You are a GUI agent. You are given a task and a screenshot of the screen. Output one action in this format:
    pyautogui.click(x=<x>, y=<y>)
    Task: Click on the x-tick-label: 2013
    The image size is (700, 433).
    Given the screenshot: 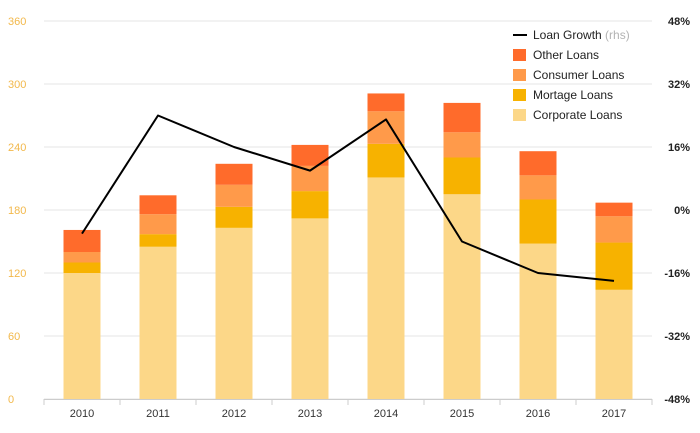 What is the action you would take?
    pyautogui.click(x=310, y=414)
    